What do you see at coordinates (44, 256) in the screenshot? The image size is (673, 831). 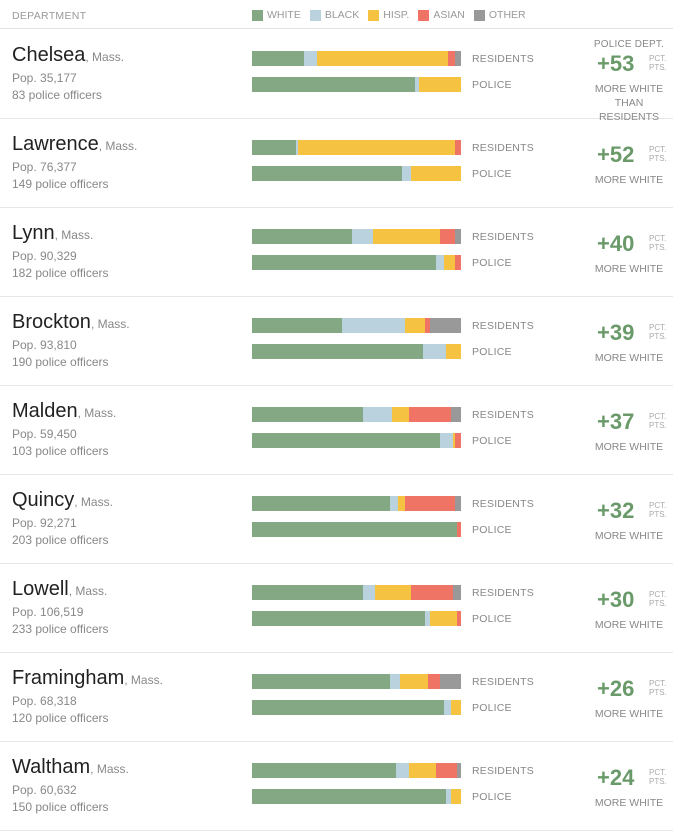 I see `population: Pop. 90,329` at bounding box center [44, 256].